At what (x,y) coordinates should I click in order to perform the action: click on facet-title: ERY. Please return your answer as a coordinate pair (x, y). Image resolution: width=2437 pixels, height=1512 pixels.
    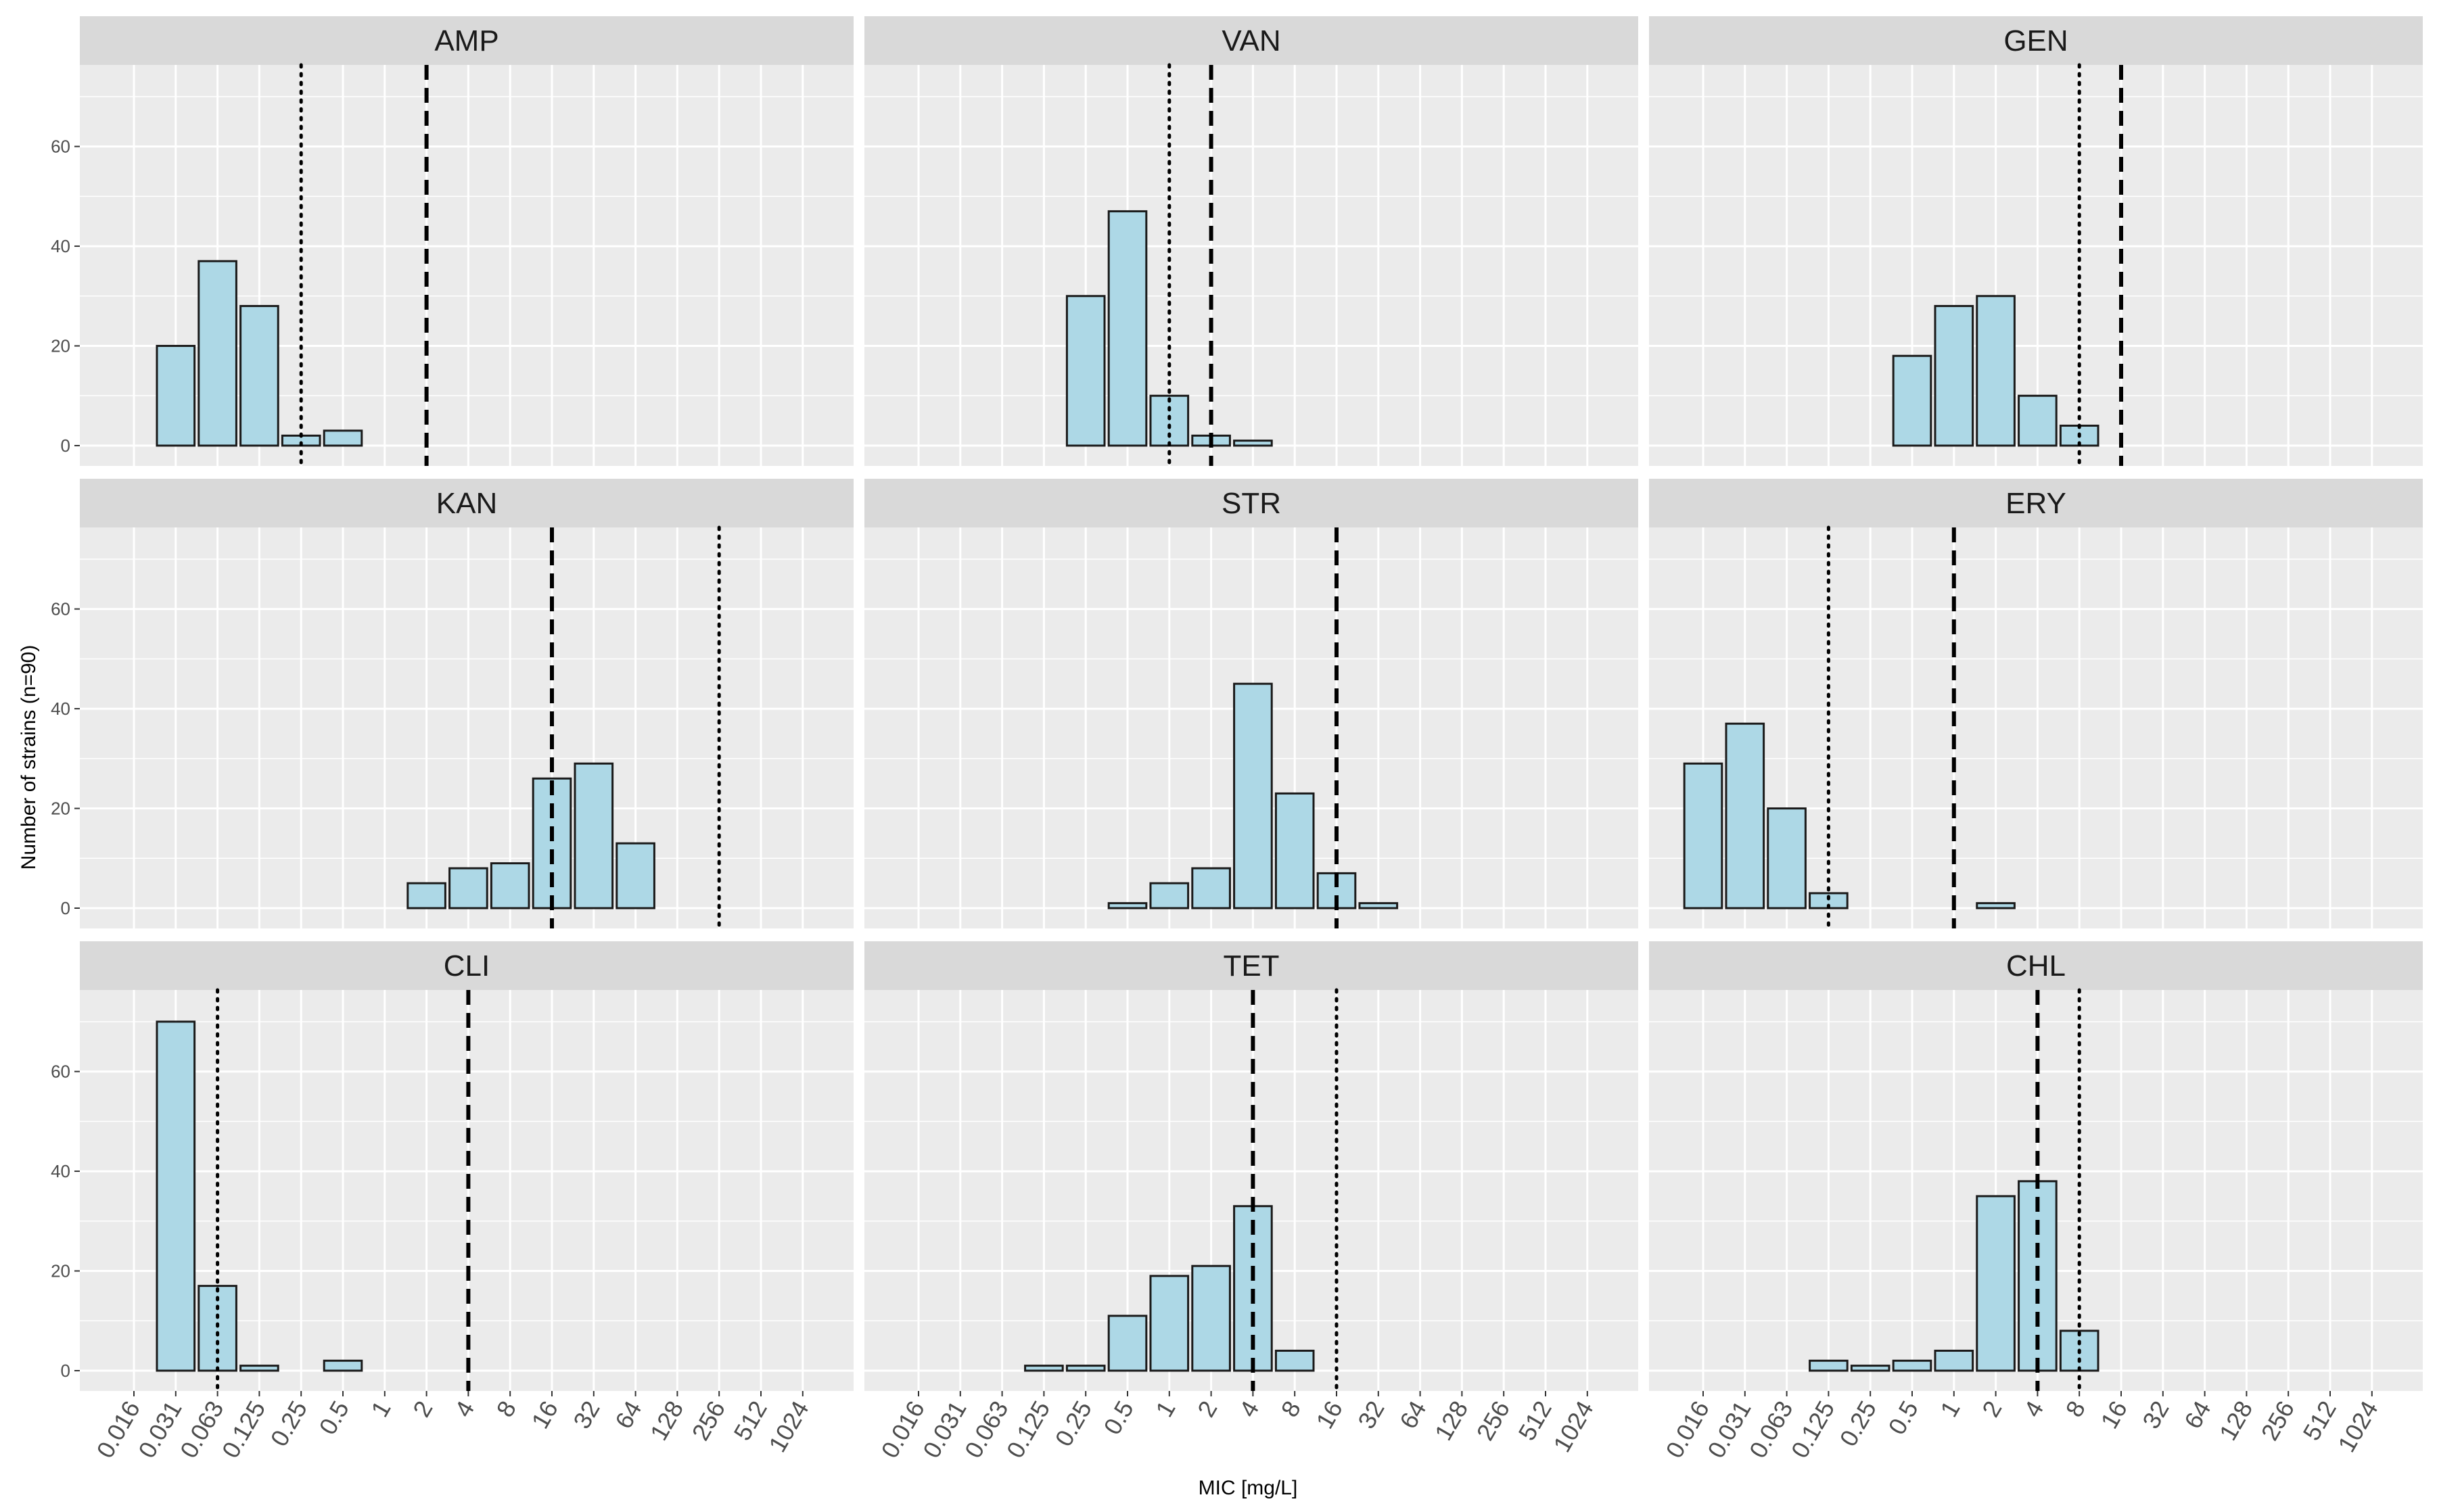
    Looking at the image, I should click on (2036, 503).